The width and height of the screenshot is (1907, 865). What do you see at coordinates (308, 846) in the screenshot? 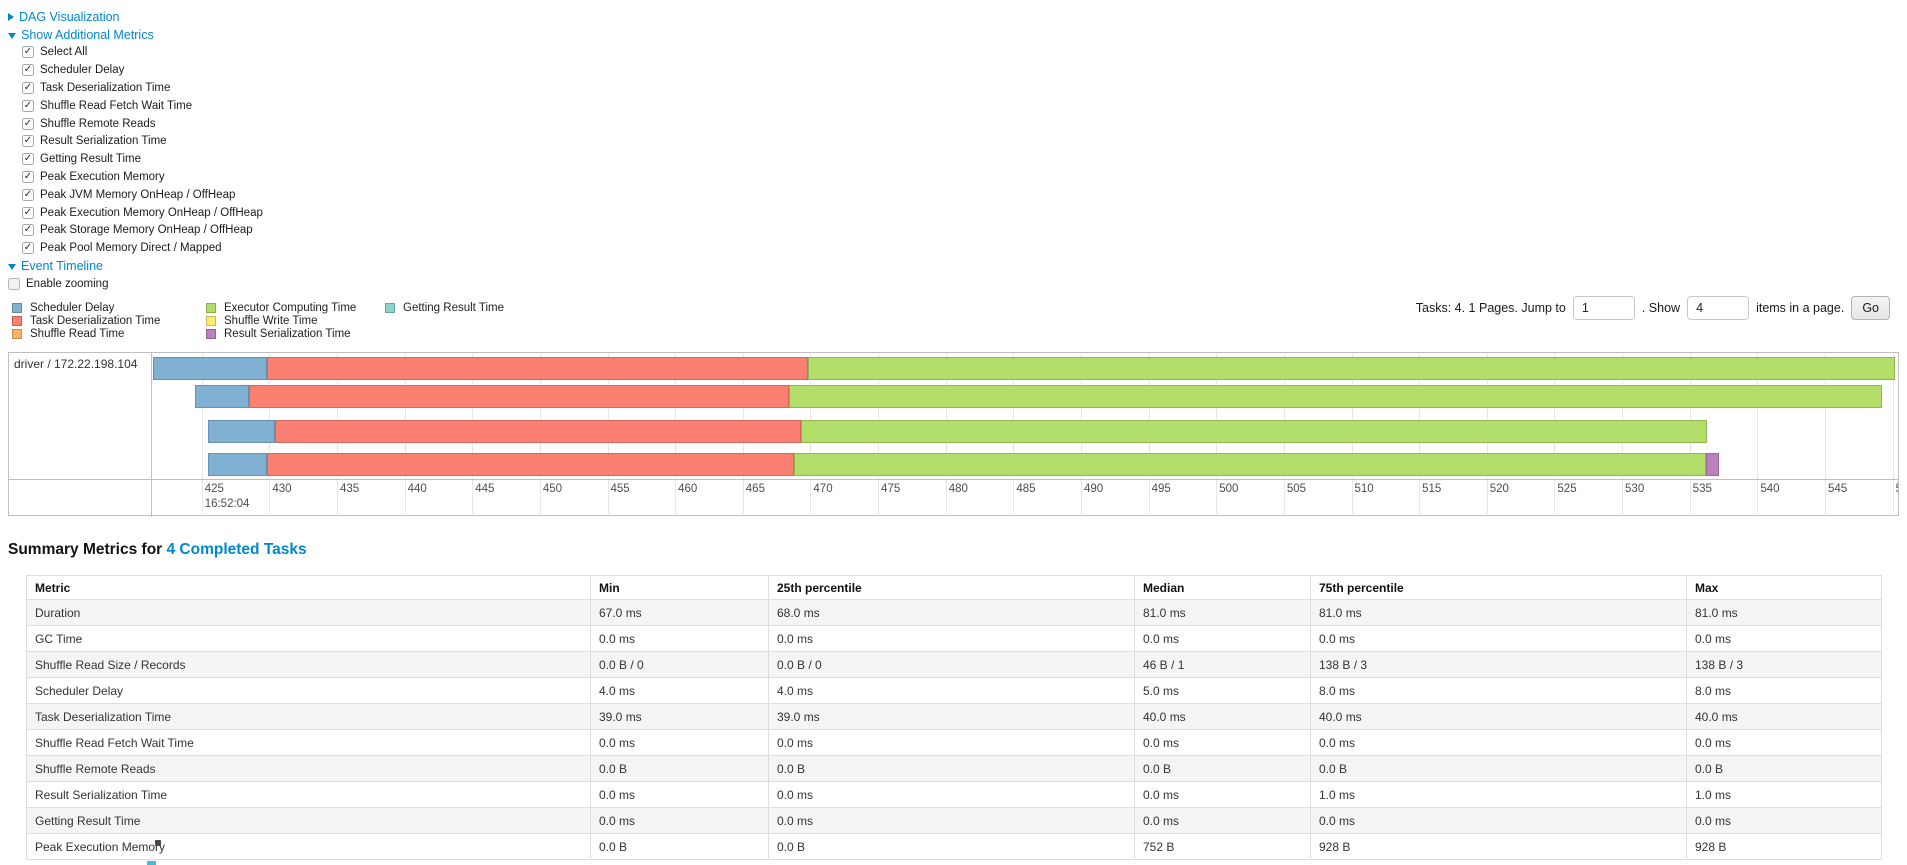
I see `metric-name-cell: Peak Execution Memory` at bounding box center [308, 846].